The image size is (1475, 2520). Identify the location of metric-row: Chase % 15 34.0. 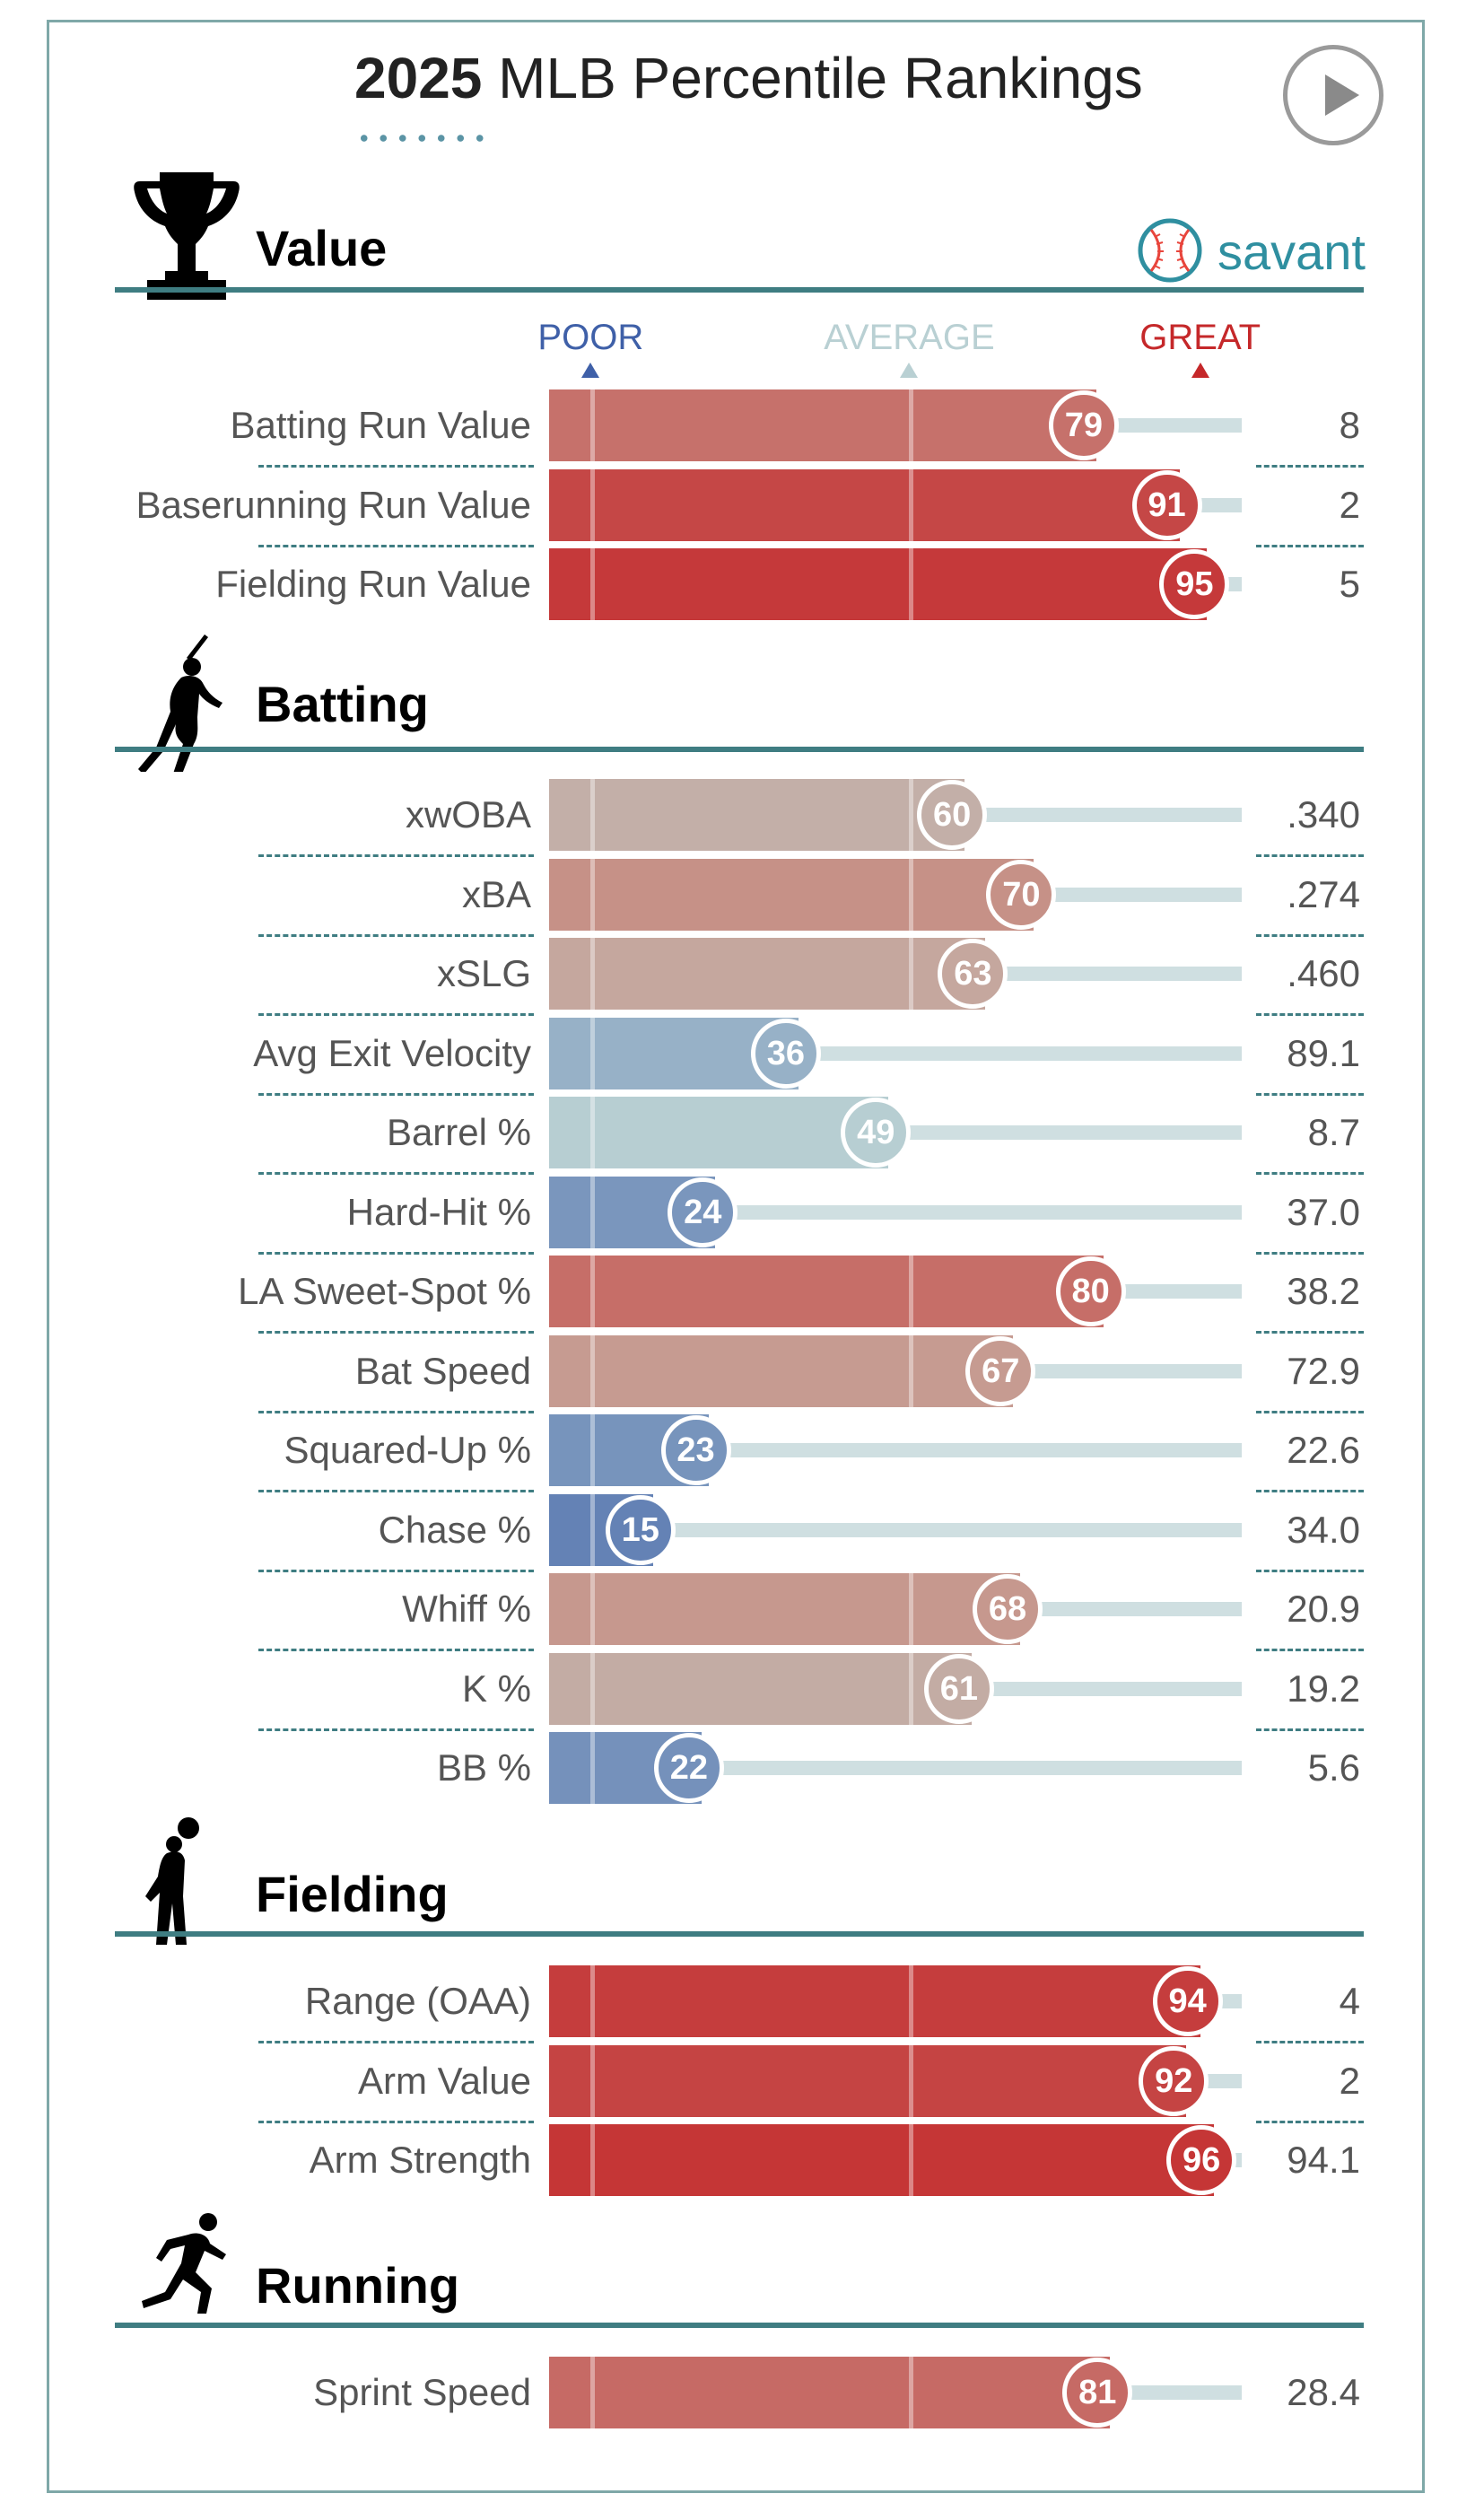
(737, 1532).